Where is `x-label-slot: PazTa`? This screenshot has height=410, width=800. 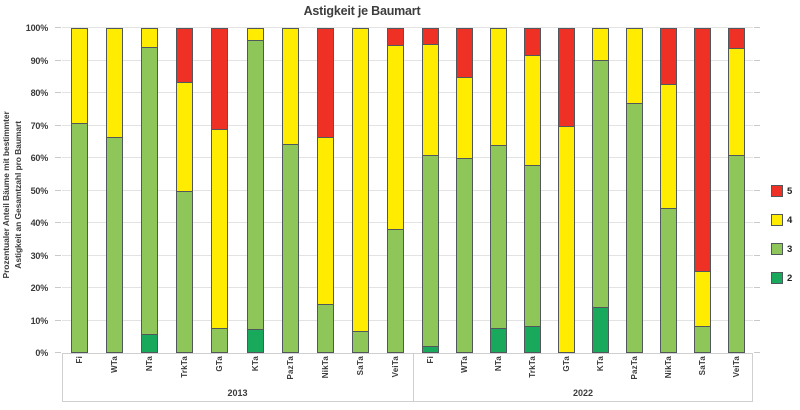
x-label-slot: PazTa is located at coordinates (290, 372).